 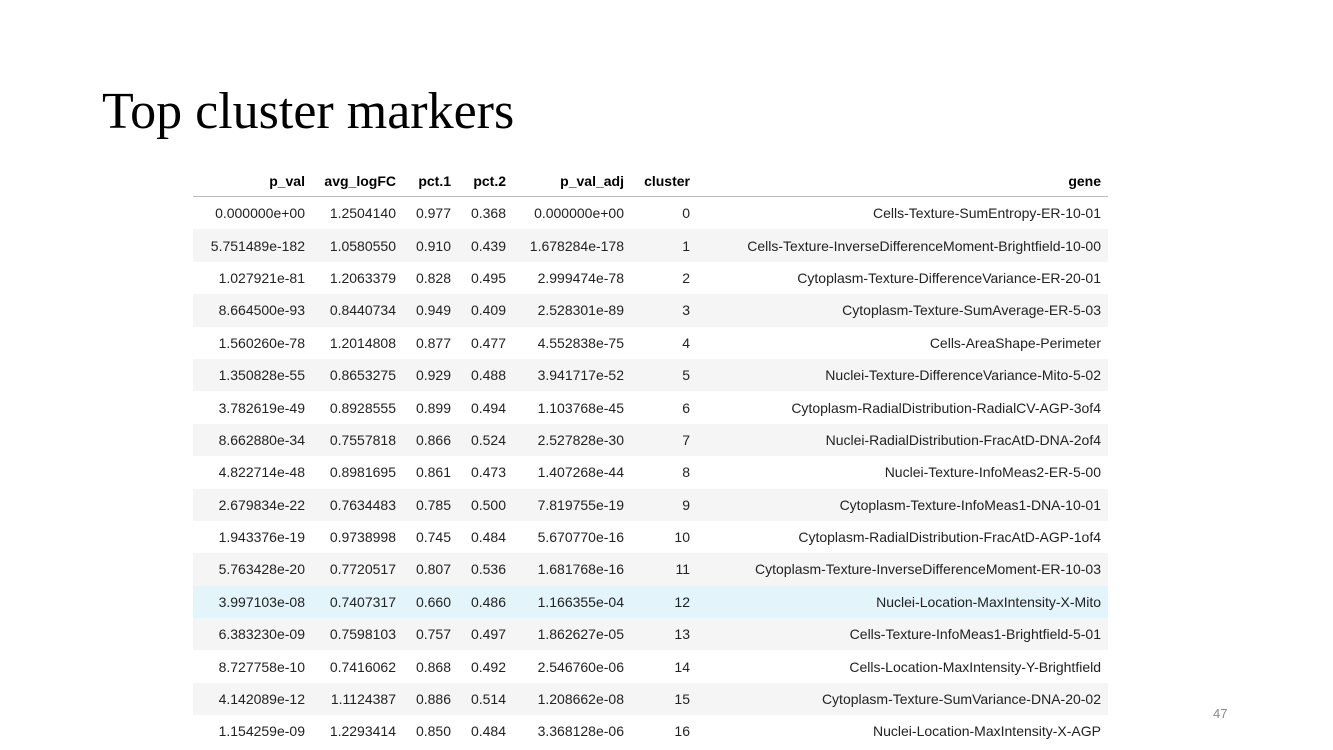 What do you see at coordinates (485, 634) in the screenshot?
I see `cell-pct2: 0.497` at bounding box center [485, 634].